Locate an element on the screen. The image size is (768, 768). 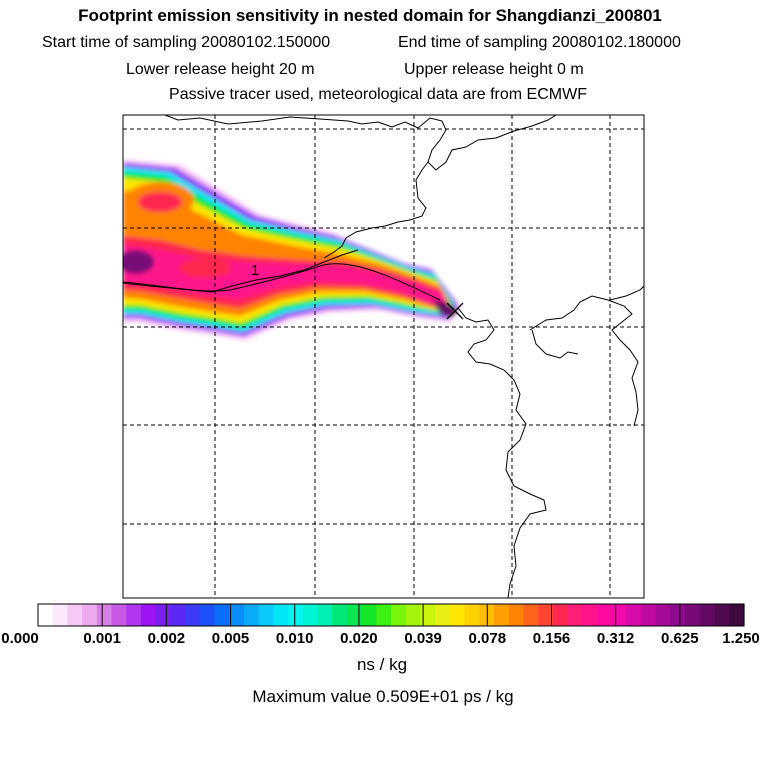
colorbar-dividers is located at coordinates (391, 615).